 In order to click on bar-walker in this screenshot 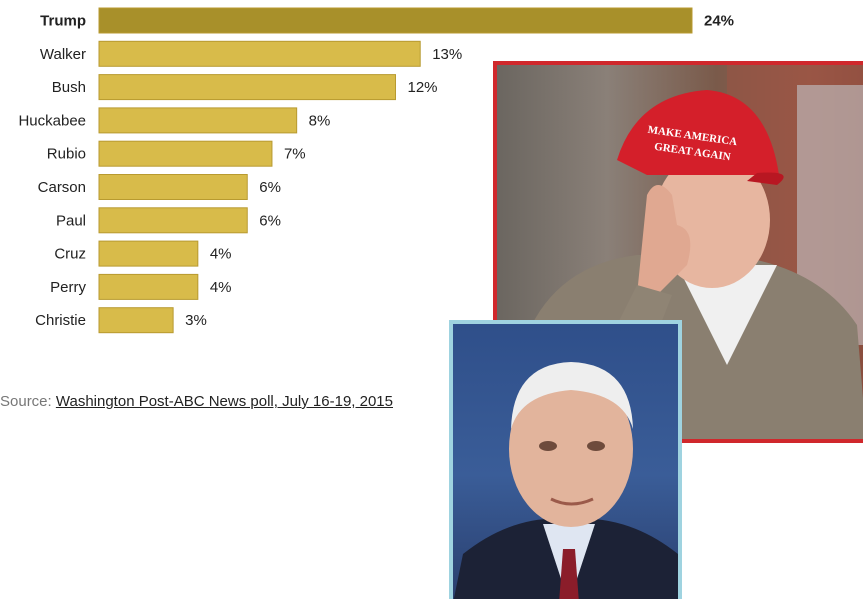, I will do `click(259, 53)`.